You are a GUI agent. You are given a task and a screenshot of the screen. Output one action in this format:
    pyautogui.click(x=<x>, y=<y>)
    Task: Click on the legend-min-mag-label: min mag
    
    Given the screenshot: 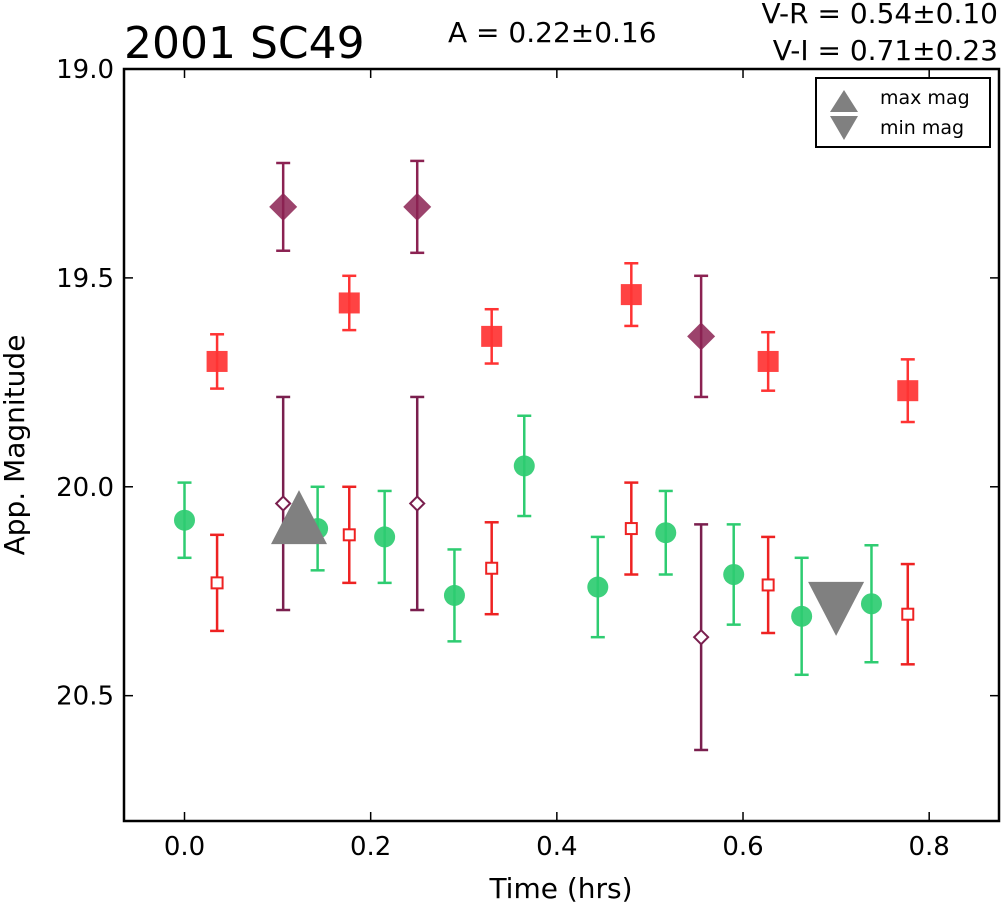 What is the action you would take?
    pyautogui.click(x=922, y=128)
    